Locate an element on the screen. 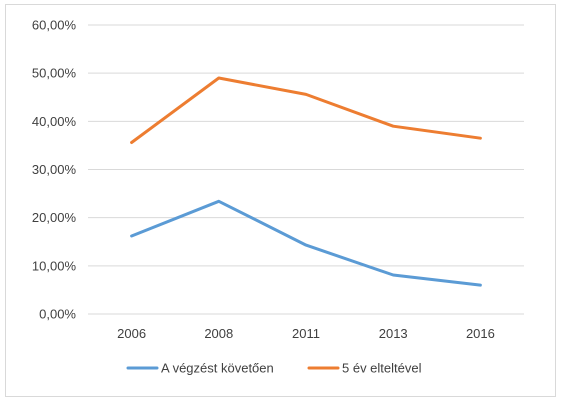 The image size is (563, 404). y-tick-label: 0,00% is located at coordinates (57, 314).